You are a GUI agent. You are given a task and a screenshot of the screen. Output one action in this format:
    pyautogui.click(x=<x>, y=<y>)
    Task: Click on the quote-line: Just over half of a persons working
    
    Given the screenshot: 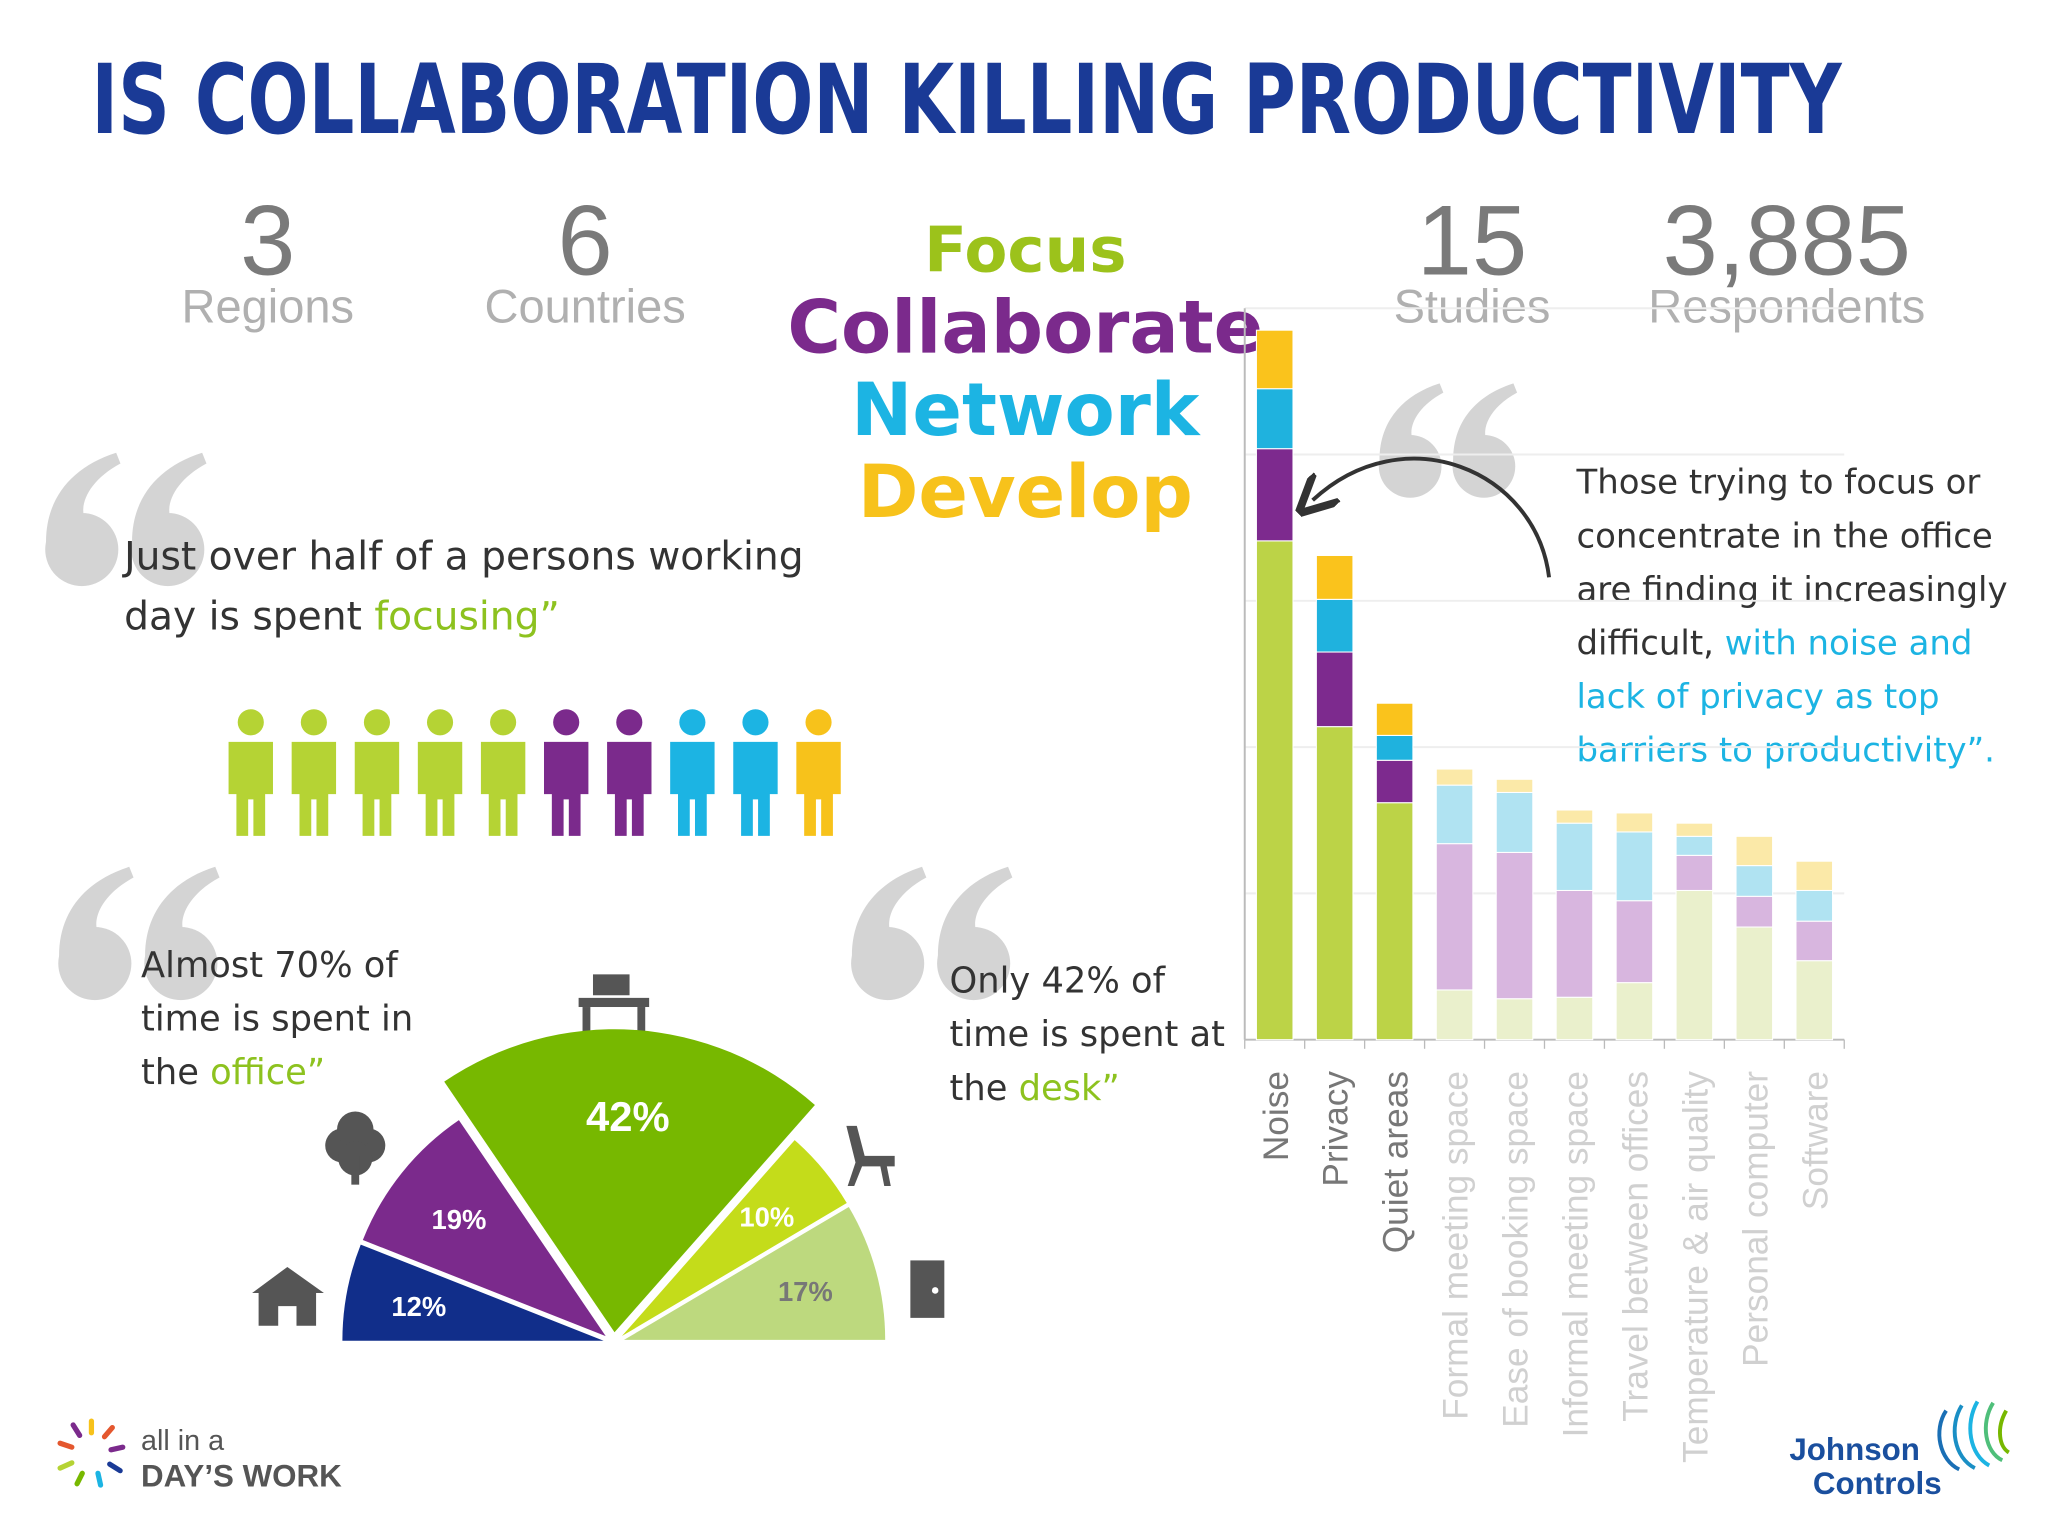 What is the action you would take?
    pyautogui.click(x=462, y=556)
    